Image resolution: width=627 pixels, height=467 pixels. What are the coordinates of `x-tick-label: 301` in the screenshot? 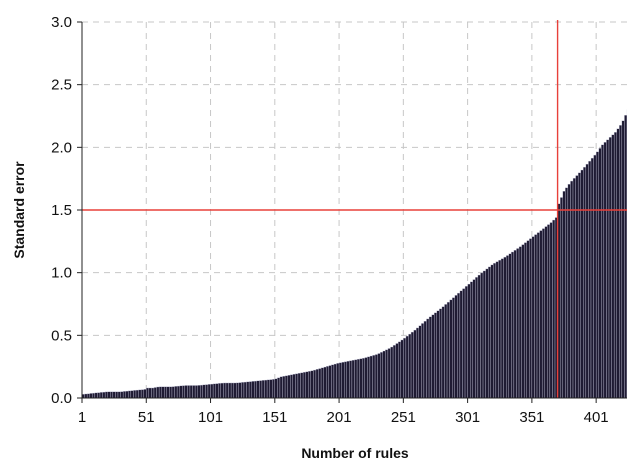 It's located at (467, 417).